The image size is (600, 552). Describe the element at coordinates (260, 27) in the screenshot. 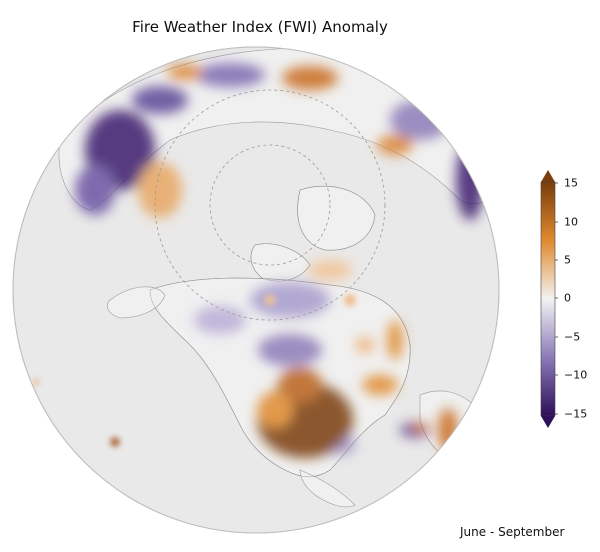

I see `chart-title: Fire Weather Index (FWI) Anomaly` at that location.